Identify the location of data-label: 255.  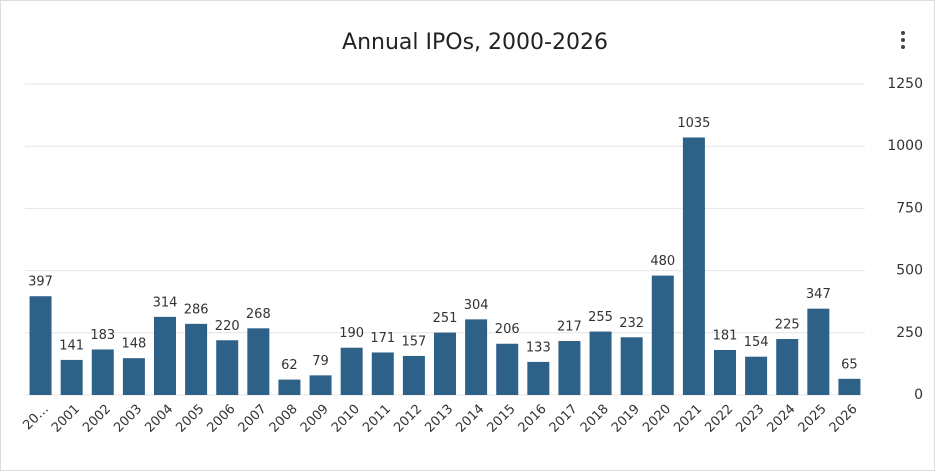
(600, 317).